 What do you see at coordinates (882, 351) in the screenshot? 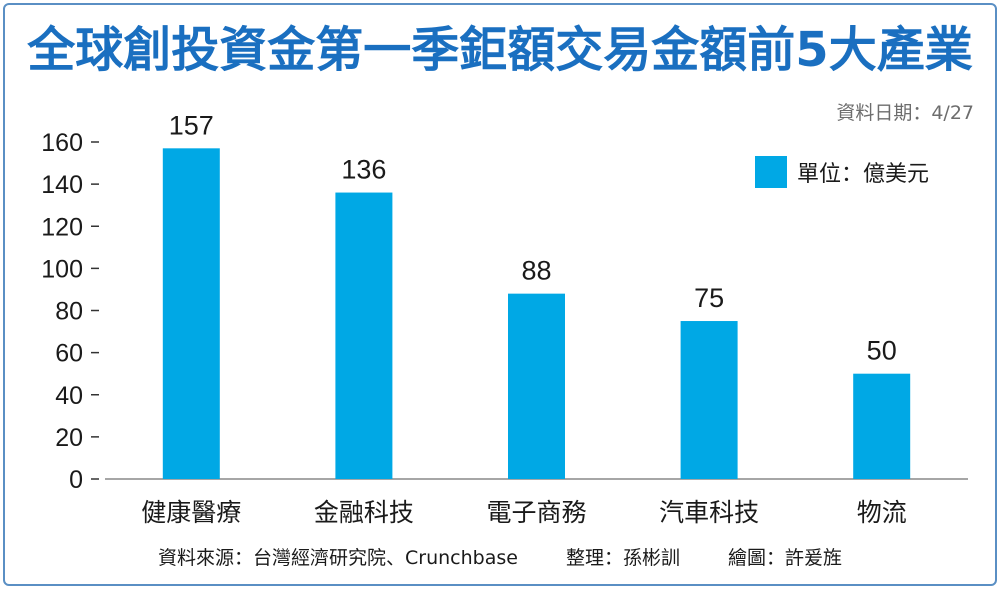
I see `bar-value-label: 50` at bounding box center [882, 351].